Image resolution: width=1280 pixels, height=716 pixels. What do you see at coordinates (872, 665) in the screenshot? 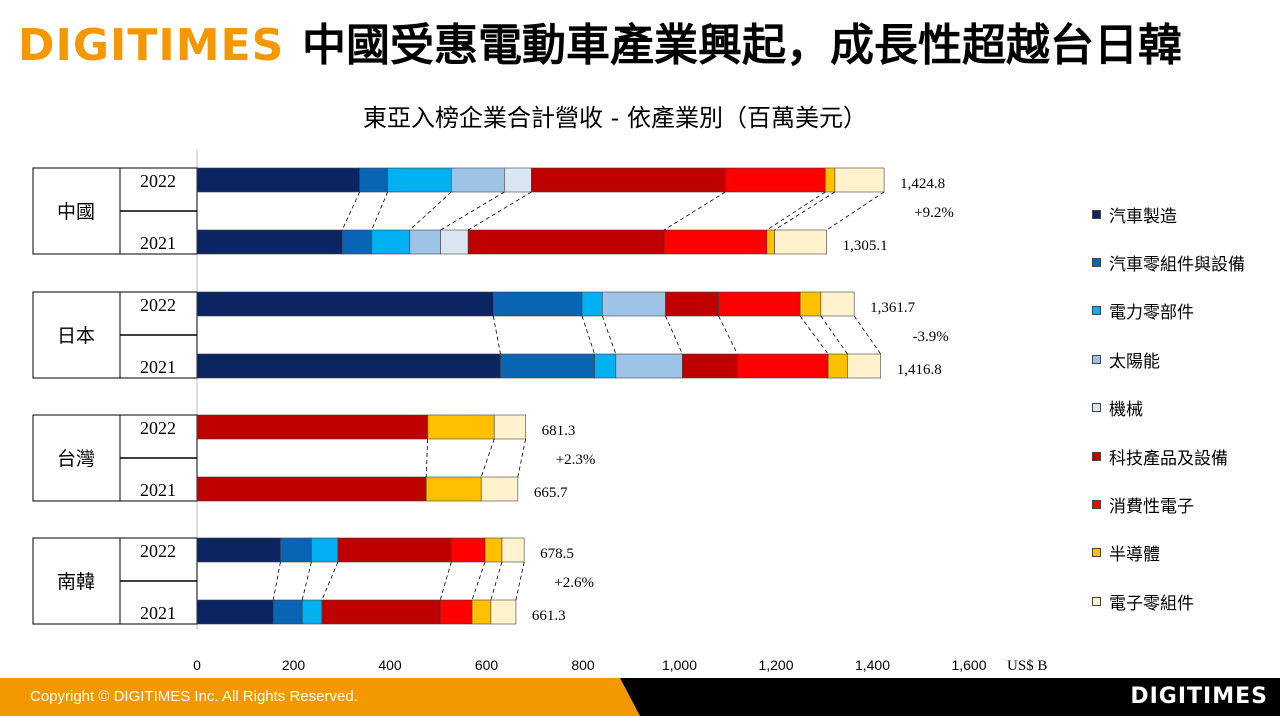
I see `x-tick-label: 1,400` at bounding box center [872, 665].